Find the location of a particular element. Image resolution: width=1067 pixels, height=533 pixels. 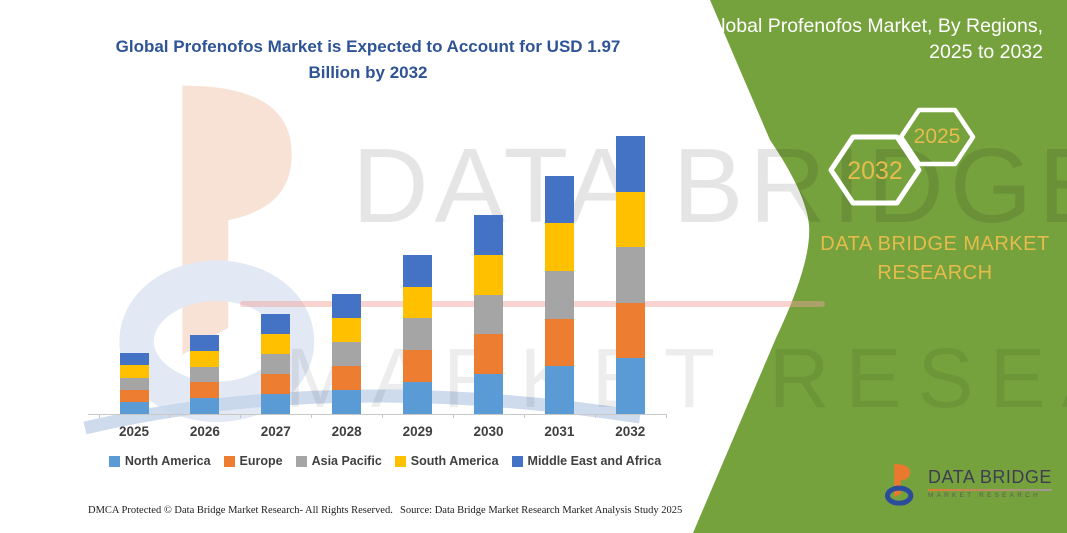

bar-segment-2025-middle-east-and-africa is located at coordinates (134, 359).